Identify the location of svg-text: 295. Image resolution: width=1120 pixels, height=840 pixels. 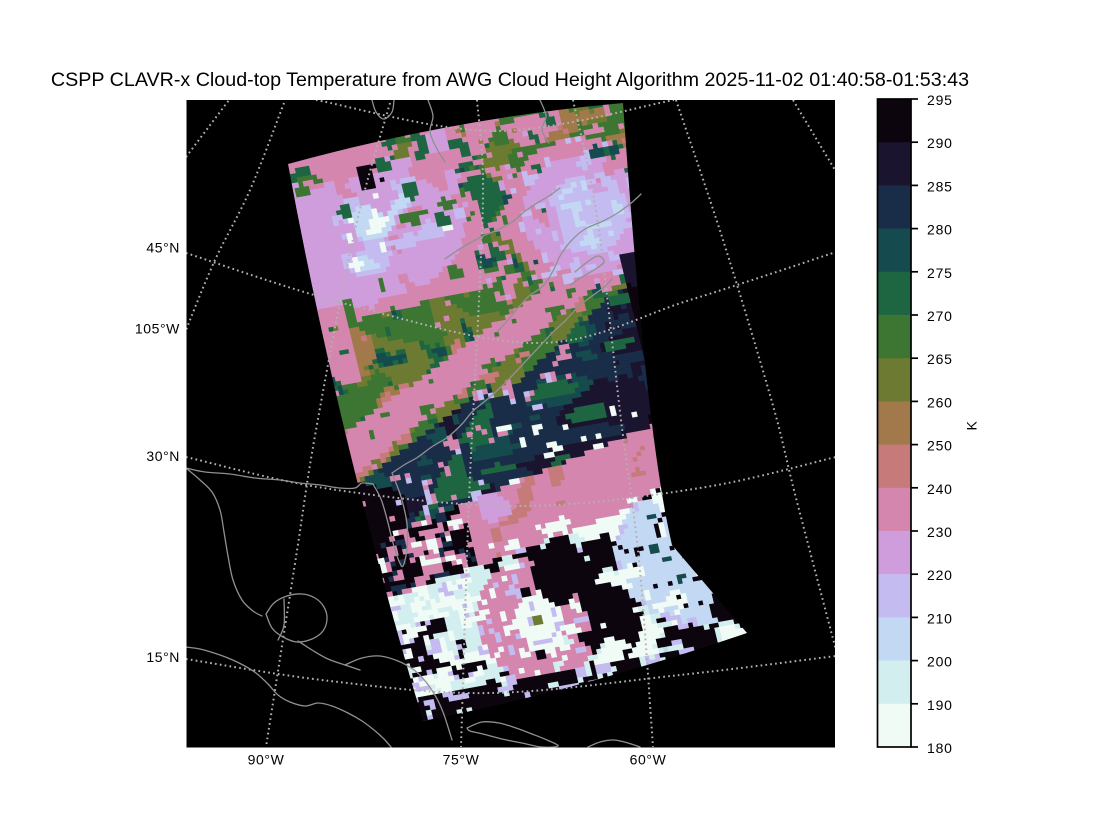
(940, 100).